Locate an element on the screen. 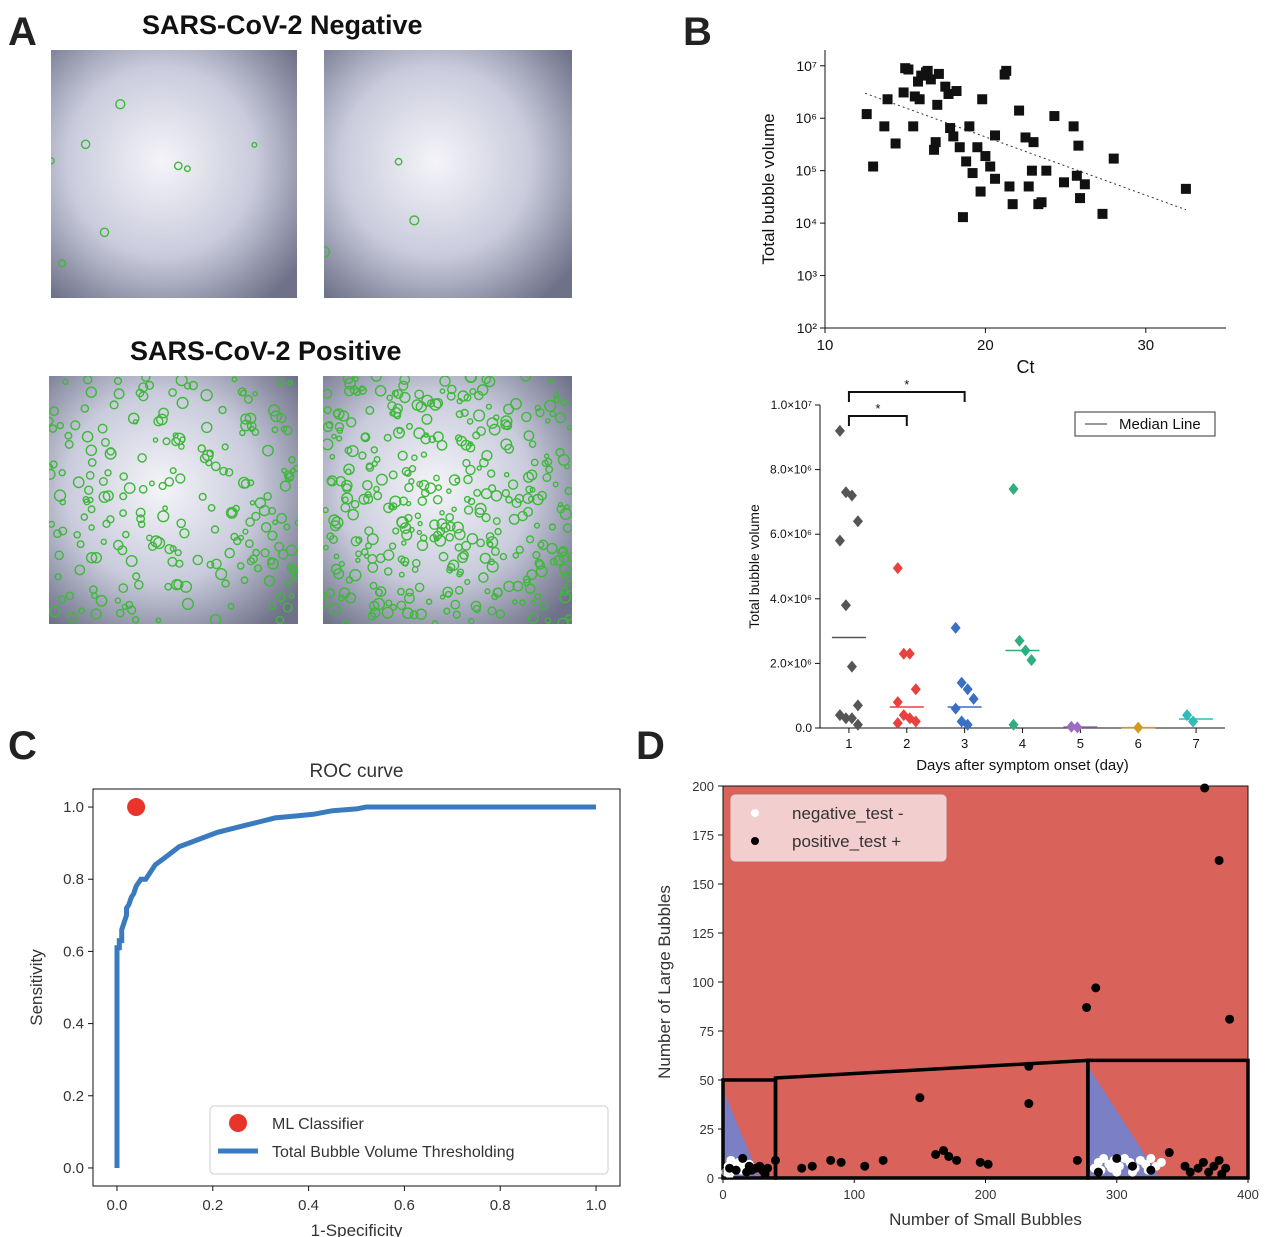 The image size is (1280, 1237). micrograph-background is located at coordinates (173, 500).